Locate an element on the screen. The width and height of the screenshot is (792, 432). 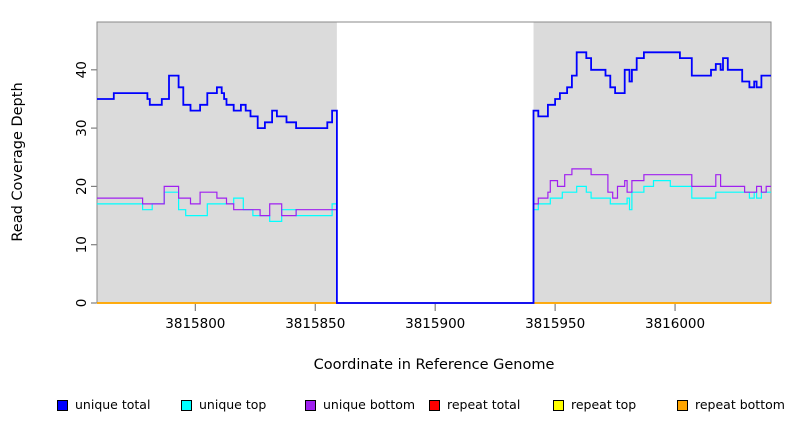
x-tick-label: 3815950 is located at coordinates (555, 324).